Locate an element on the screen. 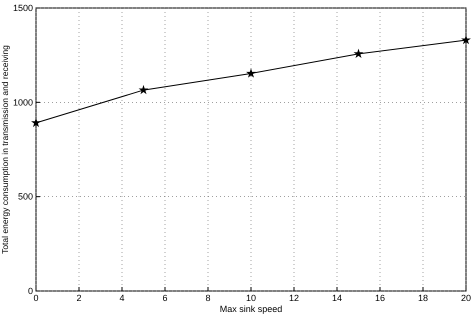  x-tick-label: 10 is located at coordinates (251, 298).